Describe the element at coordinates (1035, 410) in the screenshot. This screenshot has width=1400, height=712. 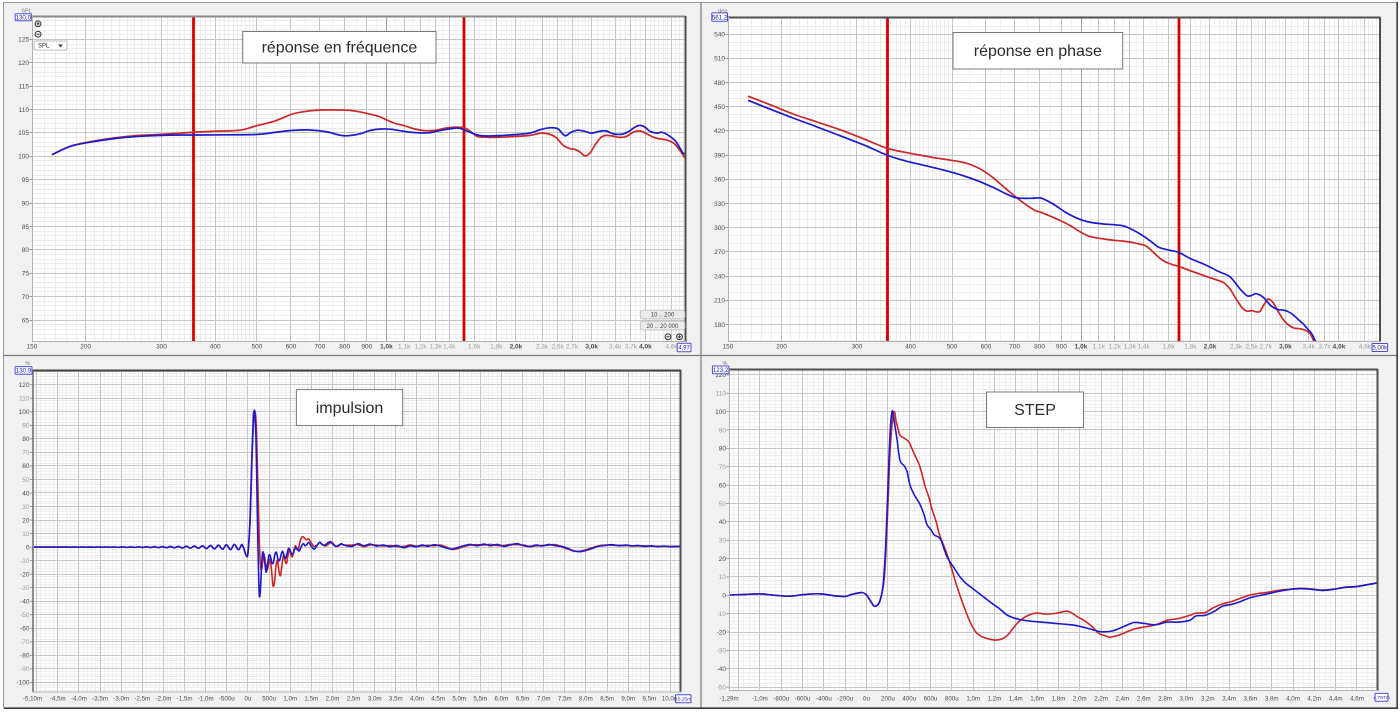
I see `svg-text: STEP` at that location.